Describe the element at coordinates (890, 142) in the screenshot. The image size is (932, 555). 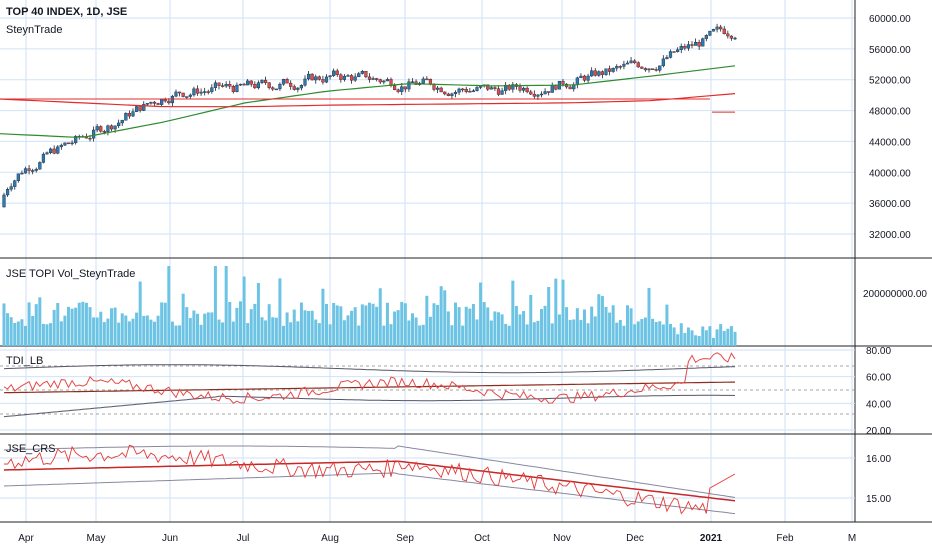
I see `price-axis-label: 44000.00` at that location.